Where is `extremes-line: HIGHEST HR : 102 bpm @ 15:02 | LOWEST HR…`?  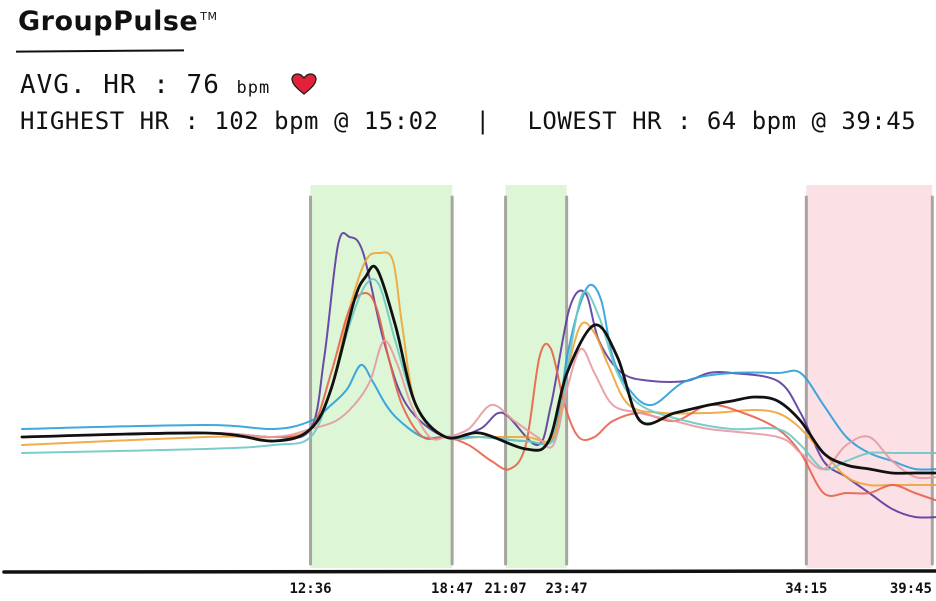
extremes-line: HIGHEST HR : 102 bpm @ 15:02 | LOWEST HR… is located at coordinates (468, 121).